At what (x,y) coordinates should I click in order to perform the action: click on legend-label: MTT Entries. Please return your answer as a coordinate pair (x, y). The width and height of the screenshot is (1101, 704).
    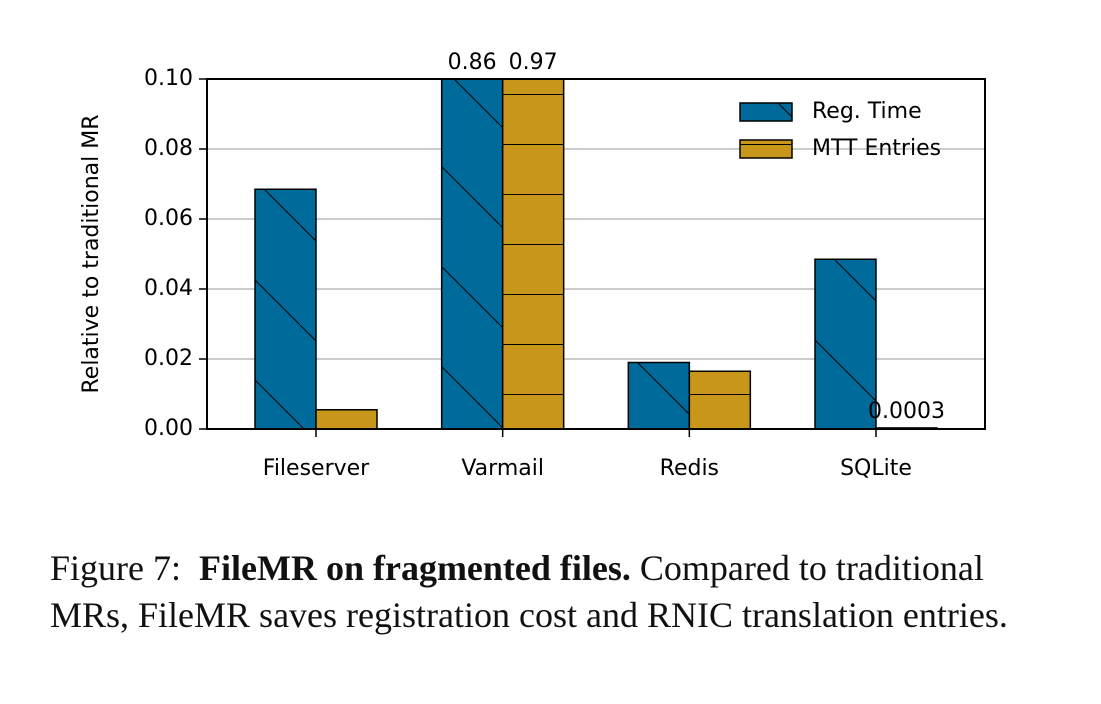
    Looking at the image, I should click on (876, 148).